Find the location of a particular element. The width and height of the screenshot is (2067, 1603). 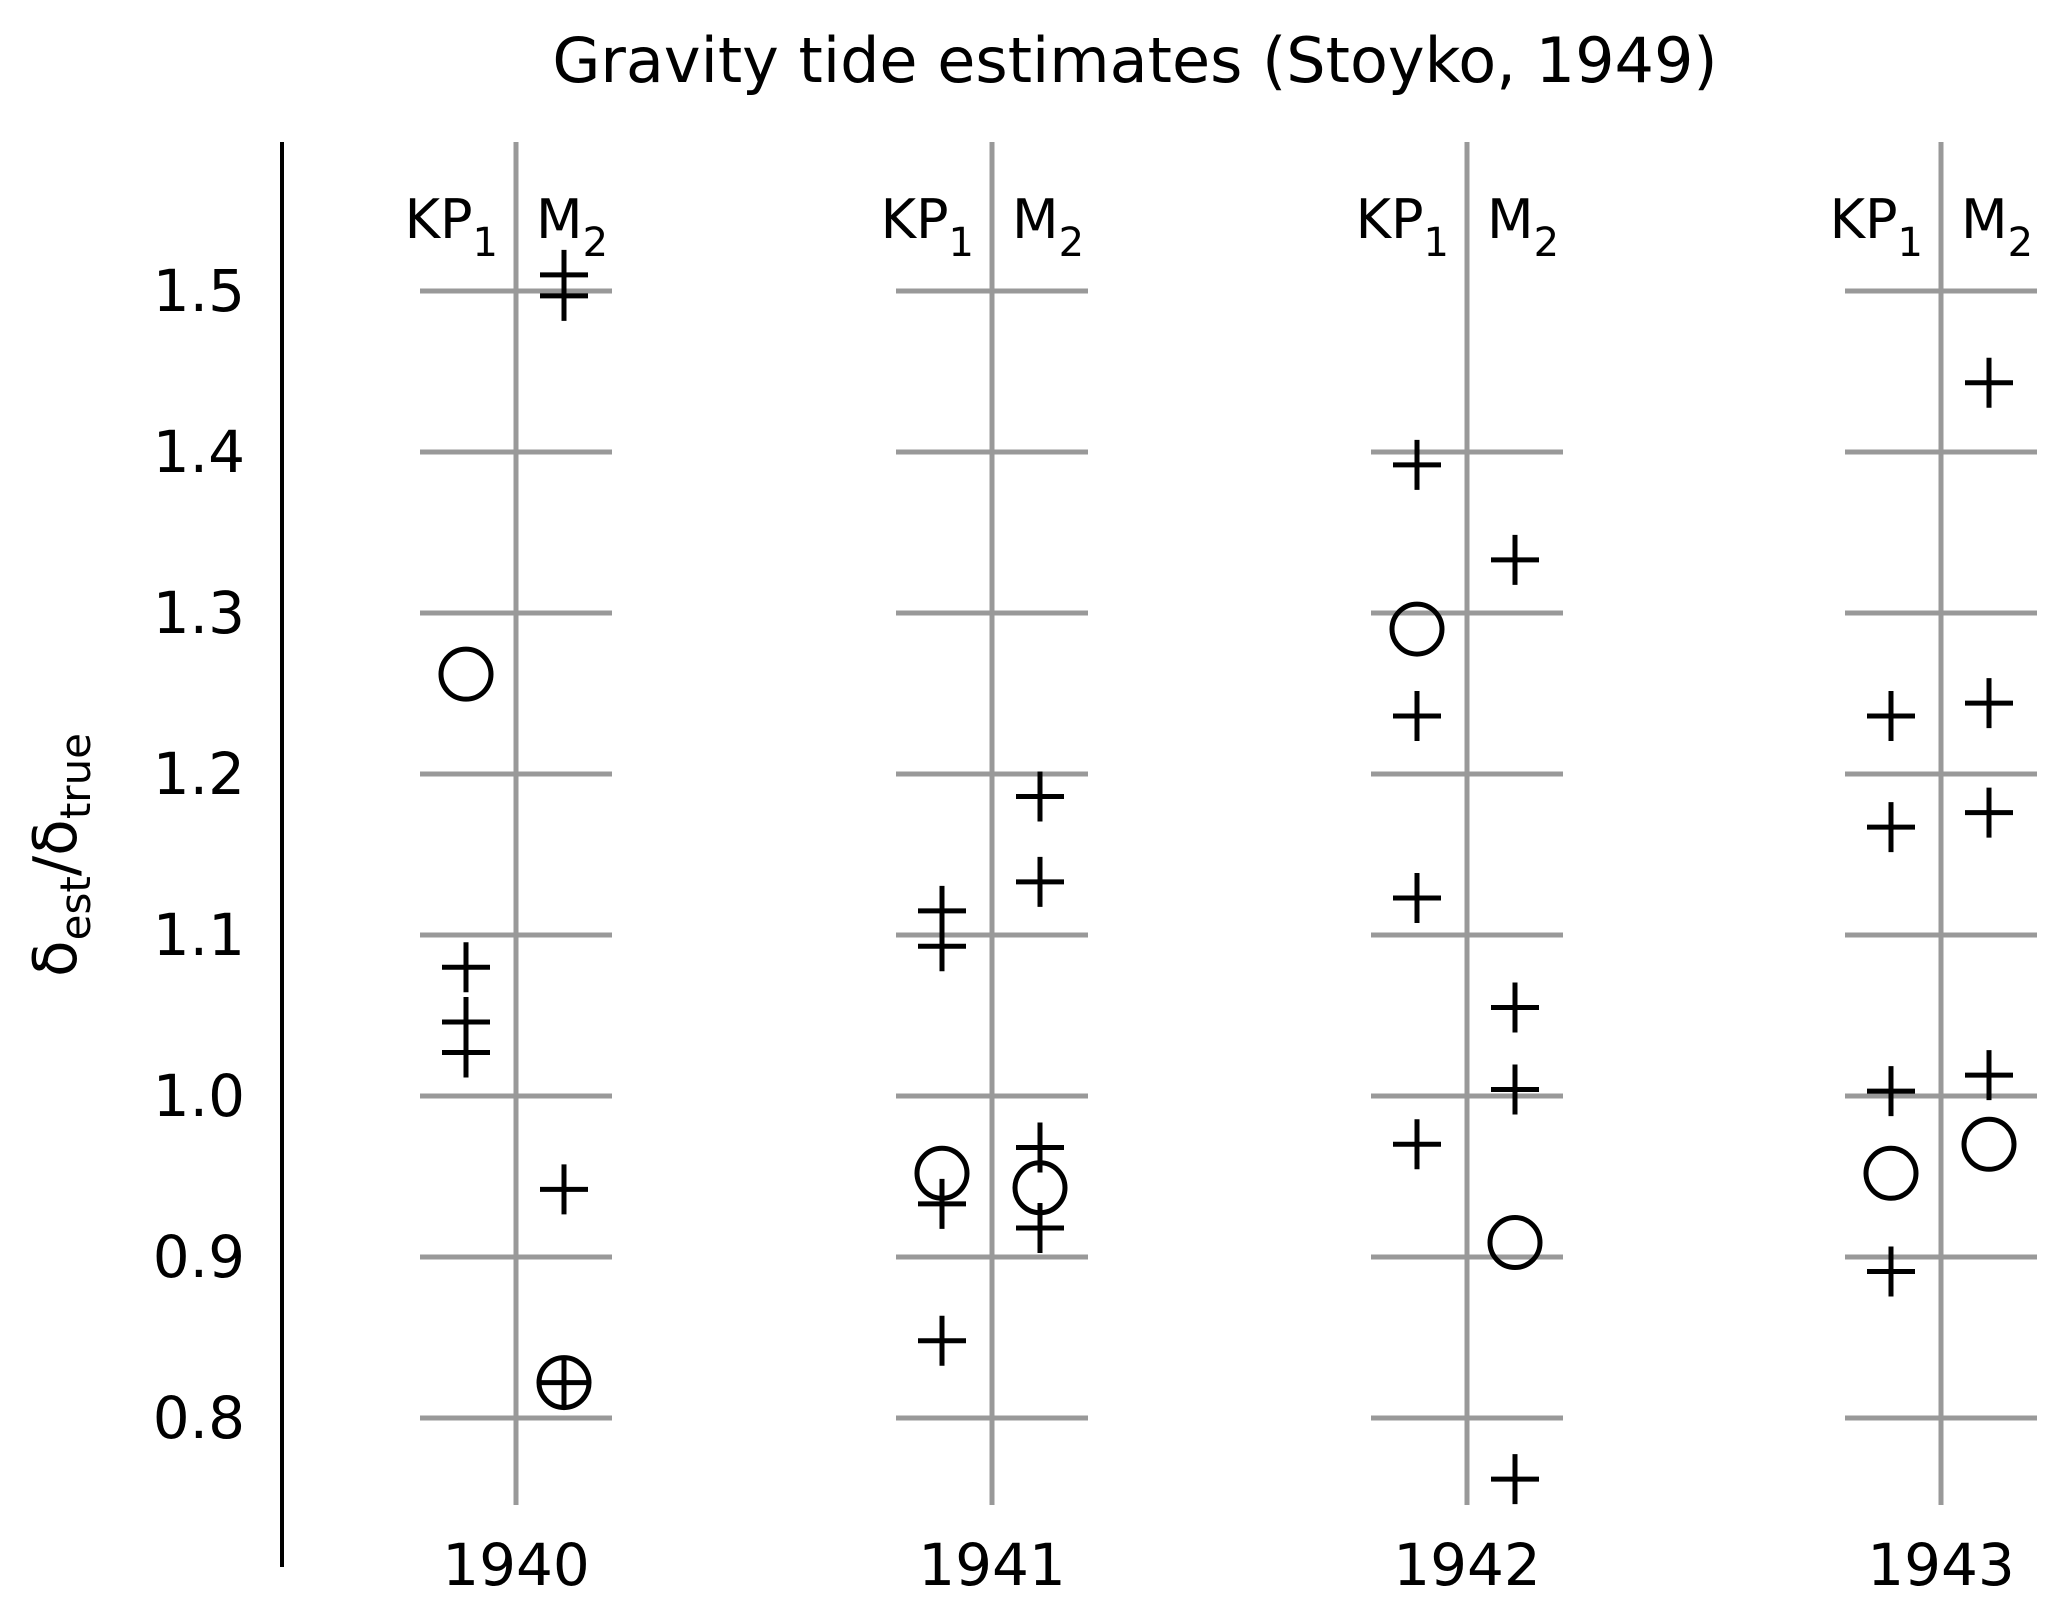

ylabel-sub-est: est is located at coordinates (75, 908).